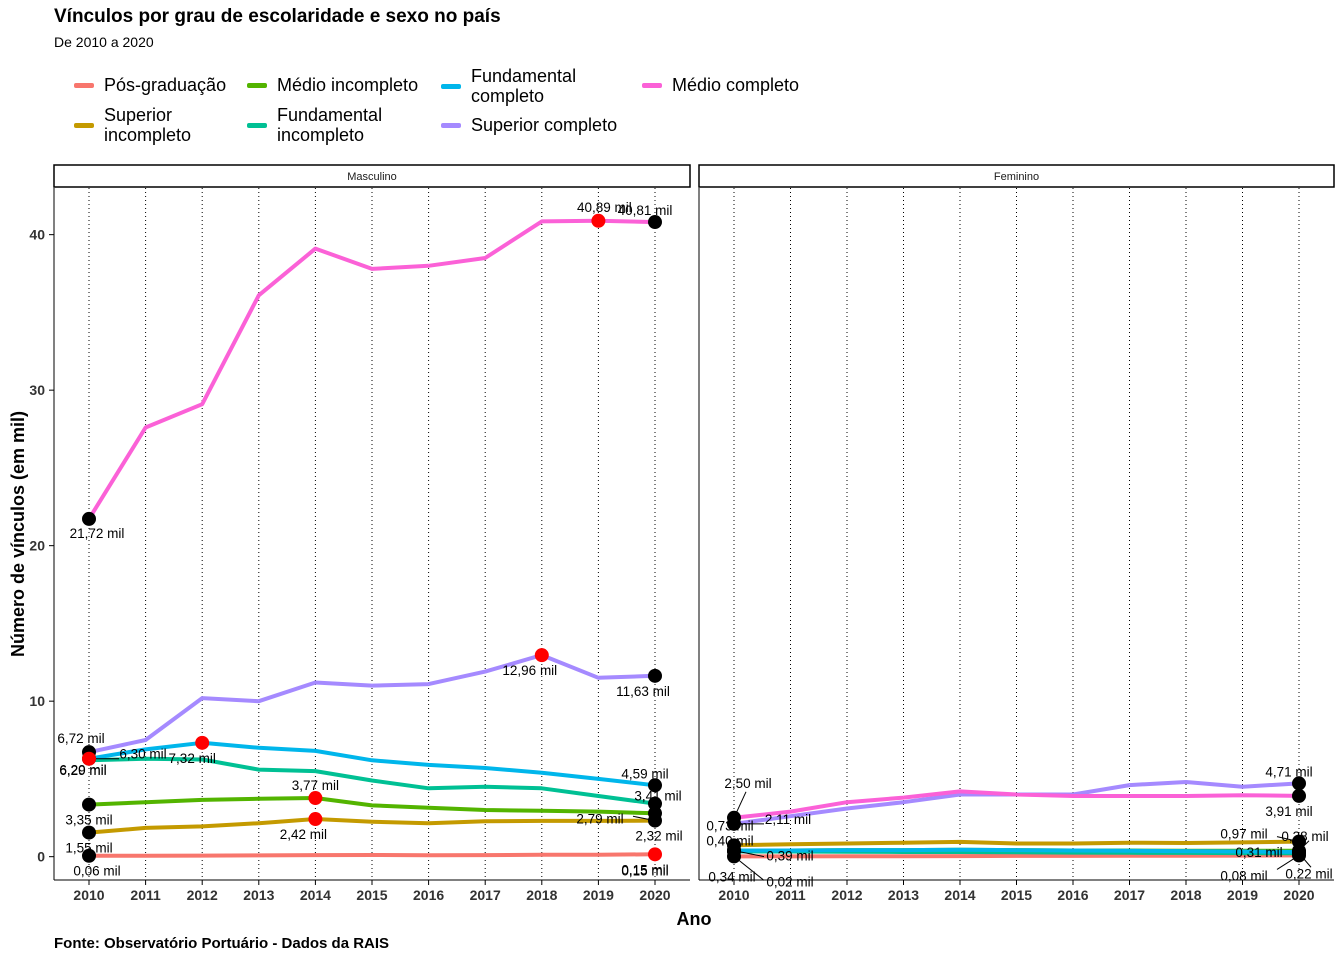  I want to click on legend-item: Médio completo, so click(720, 85).